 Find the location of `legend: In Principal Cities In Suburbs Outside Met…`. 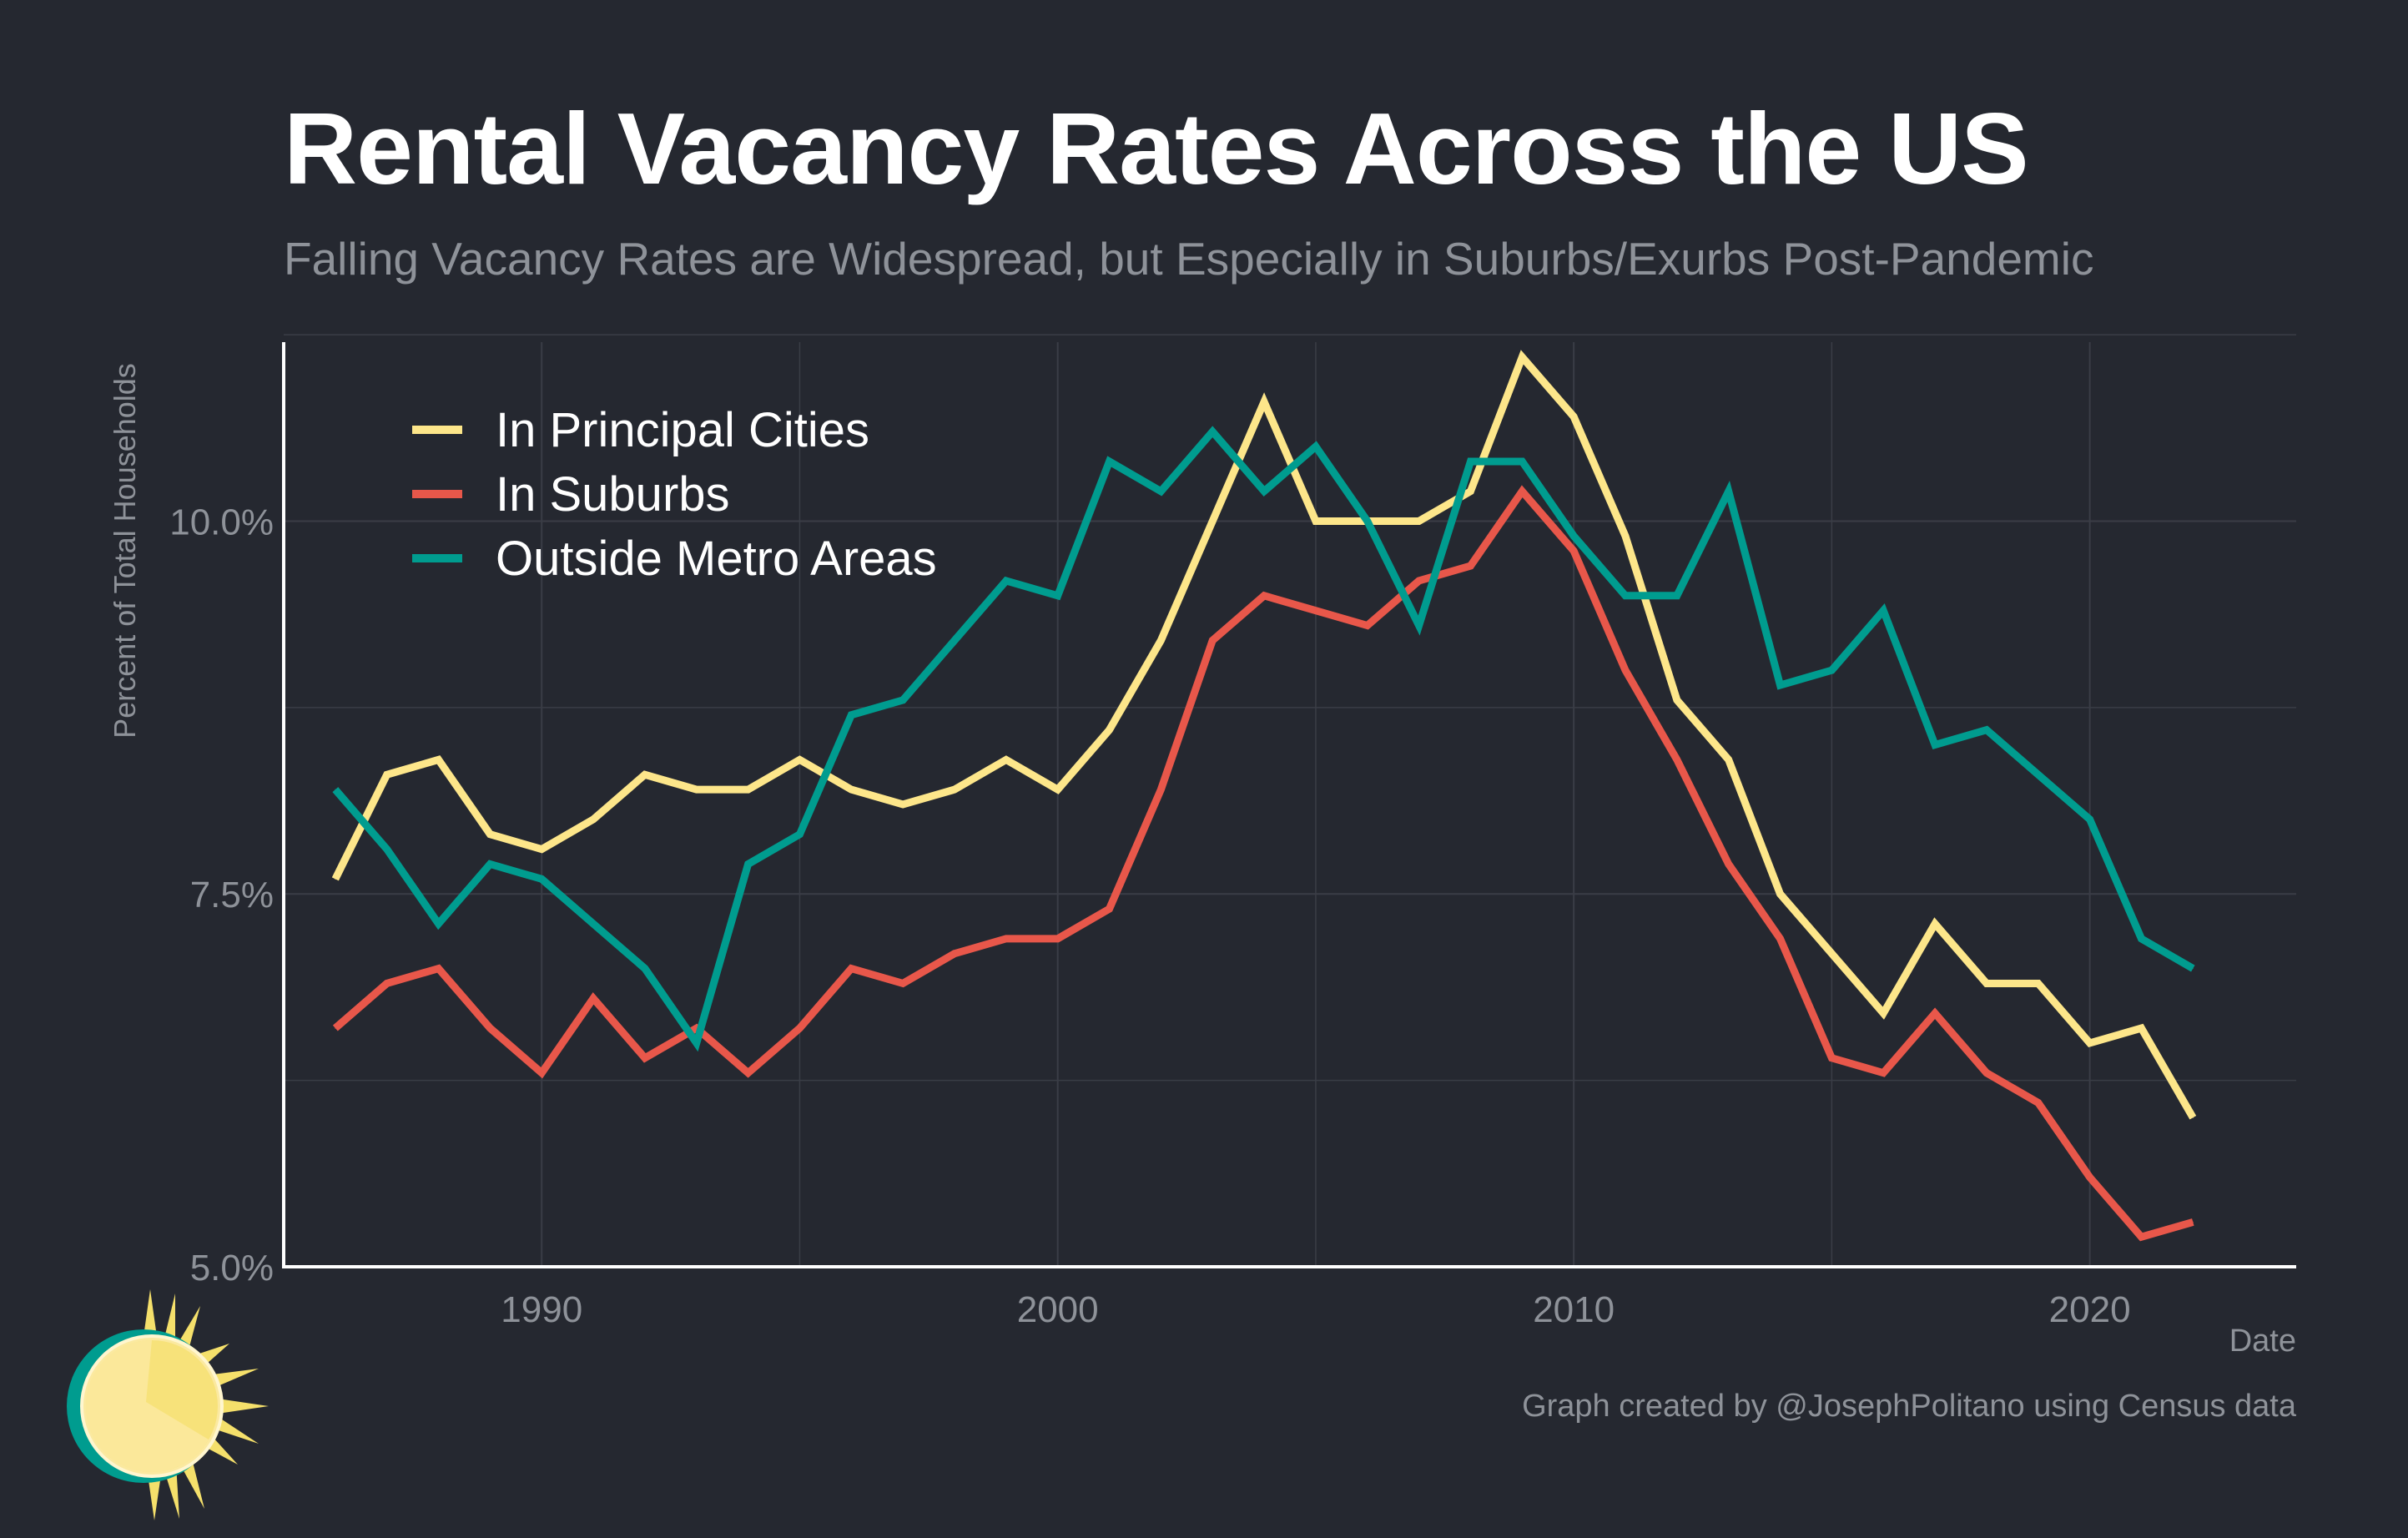

legend: In Principal Cities In Suburbs Outside Met… is located at coordinates (674, 494).